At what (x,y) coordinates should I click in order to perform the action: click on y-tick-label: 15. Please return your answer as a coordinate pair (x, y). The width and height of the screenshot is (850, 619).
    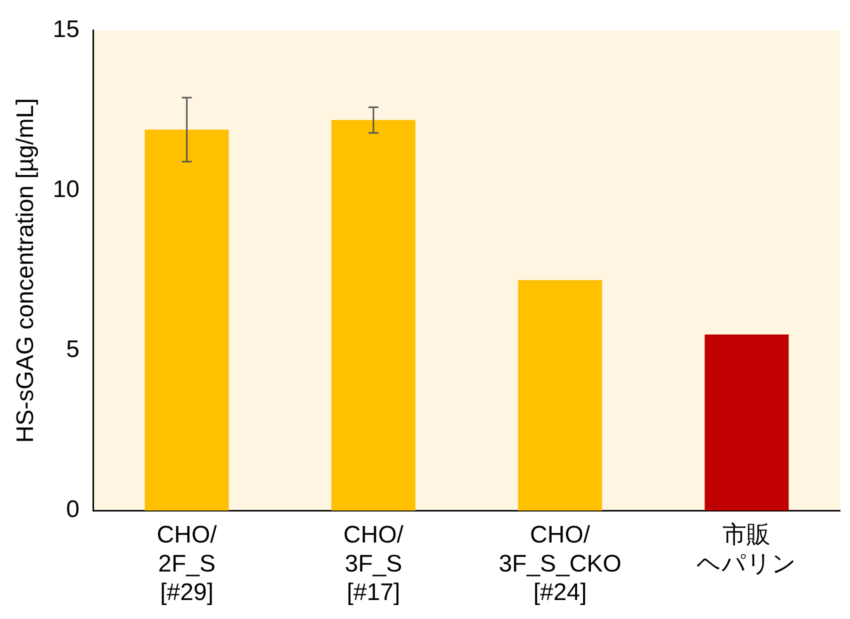
    Looking at the image, I should click on (66, 30).